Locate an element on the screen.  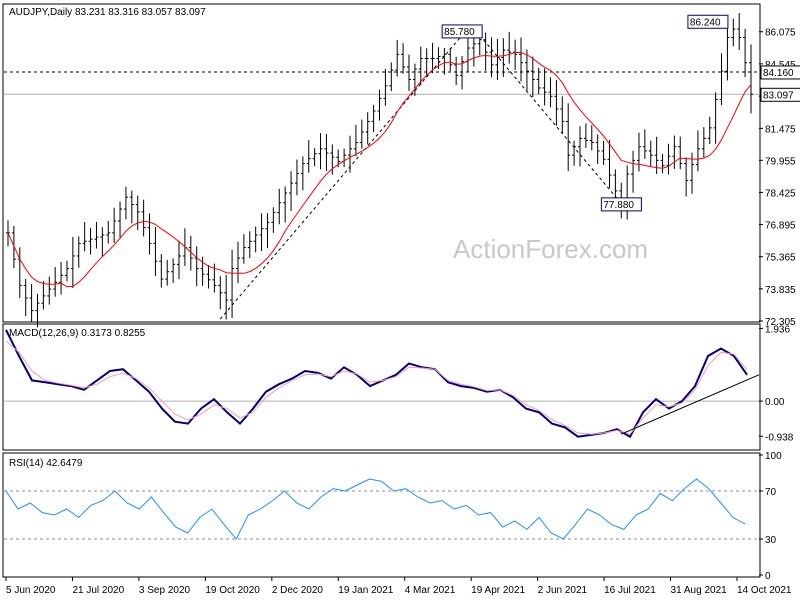
price-tick-label: 86.075 is located at coordinates (780, 33).